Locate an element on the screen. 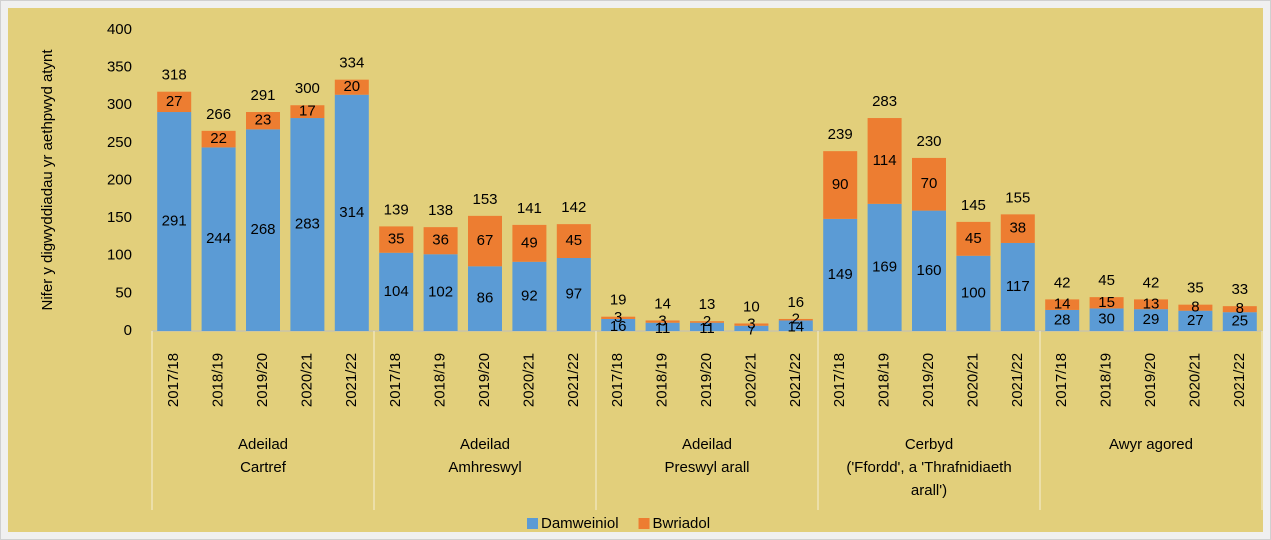 The image size is (1271, 540). y-tick-label: 400 is located at coordinates (119, 29).